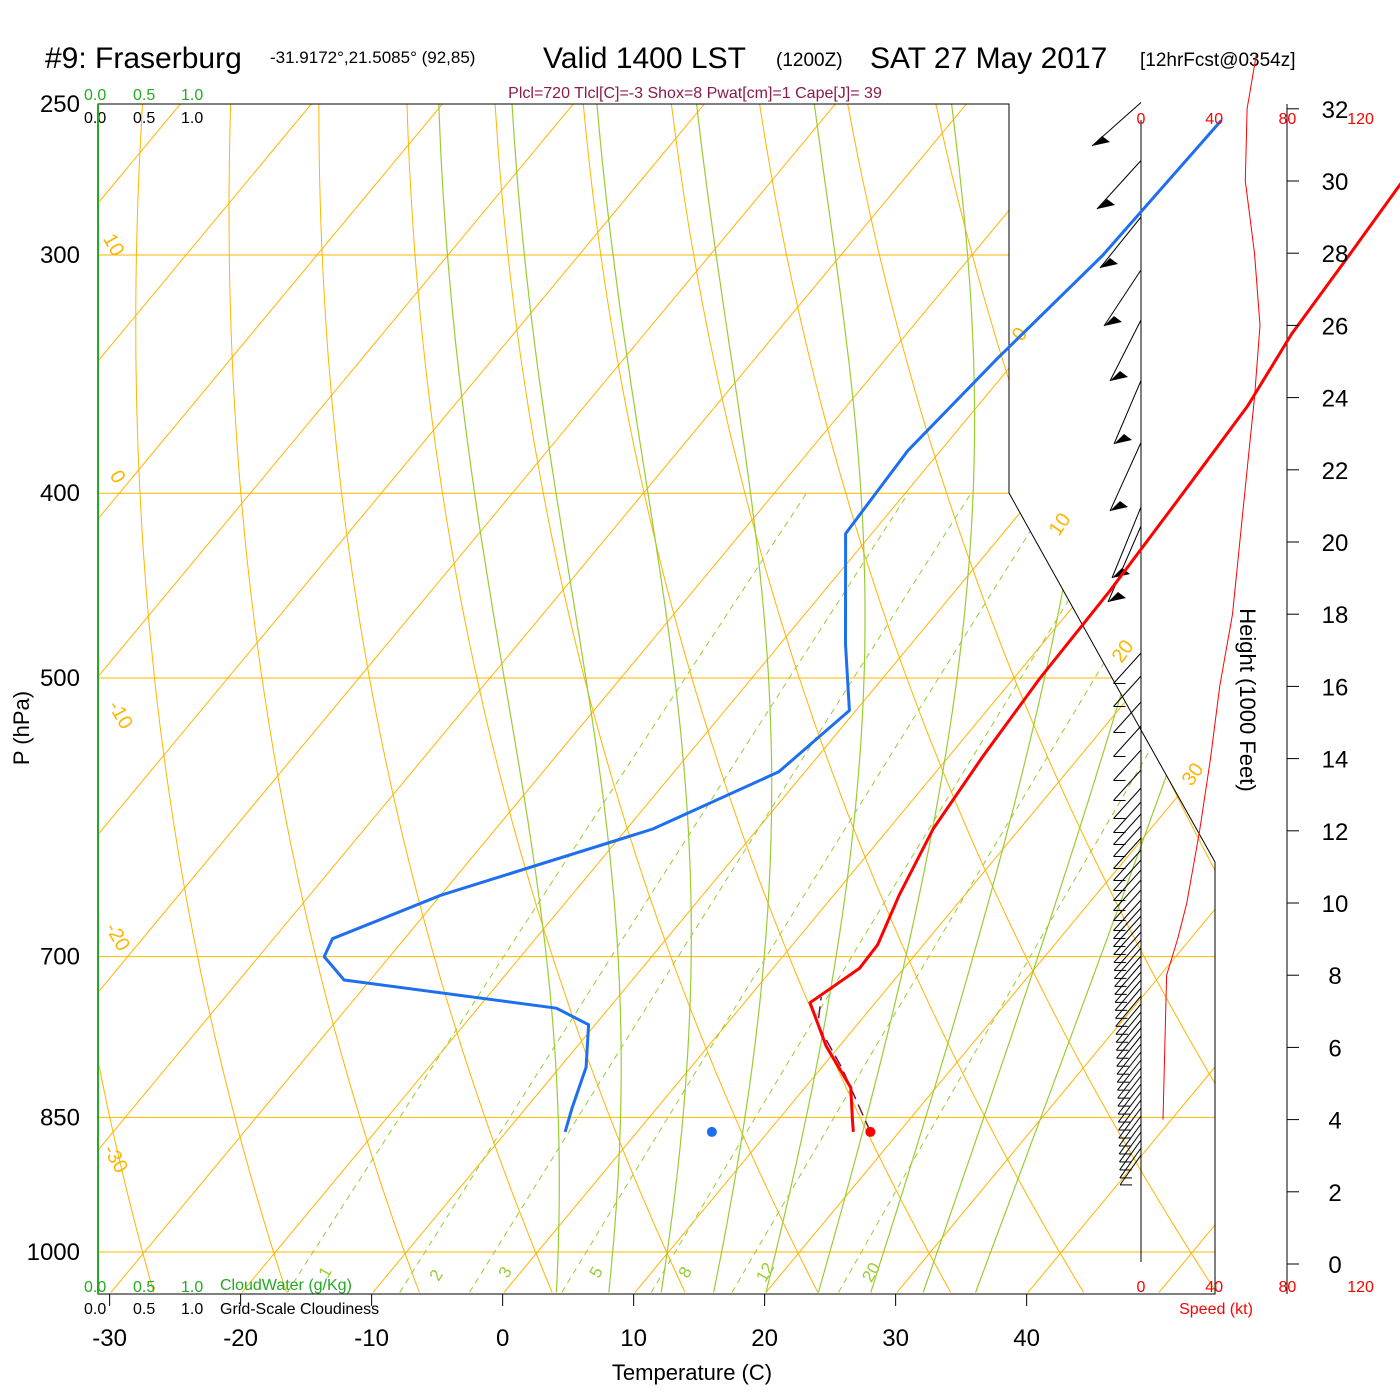 The image size is (1400, 1400). I want to click on dry-adiabat-label: -10, so click(120, 715).